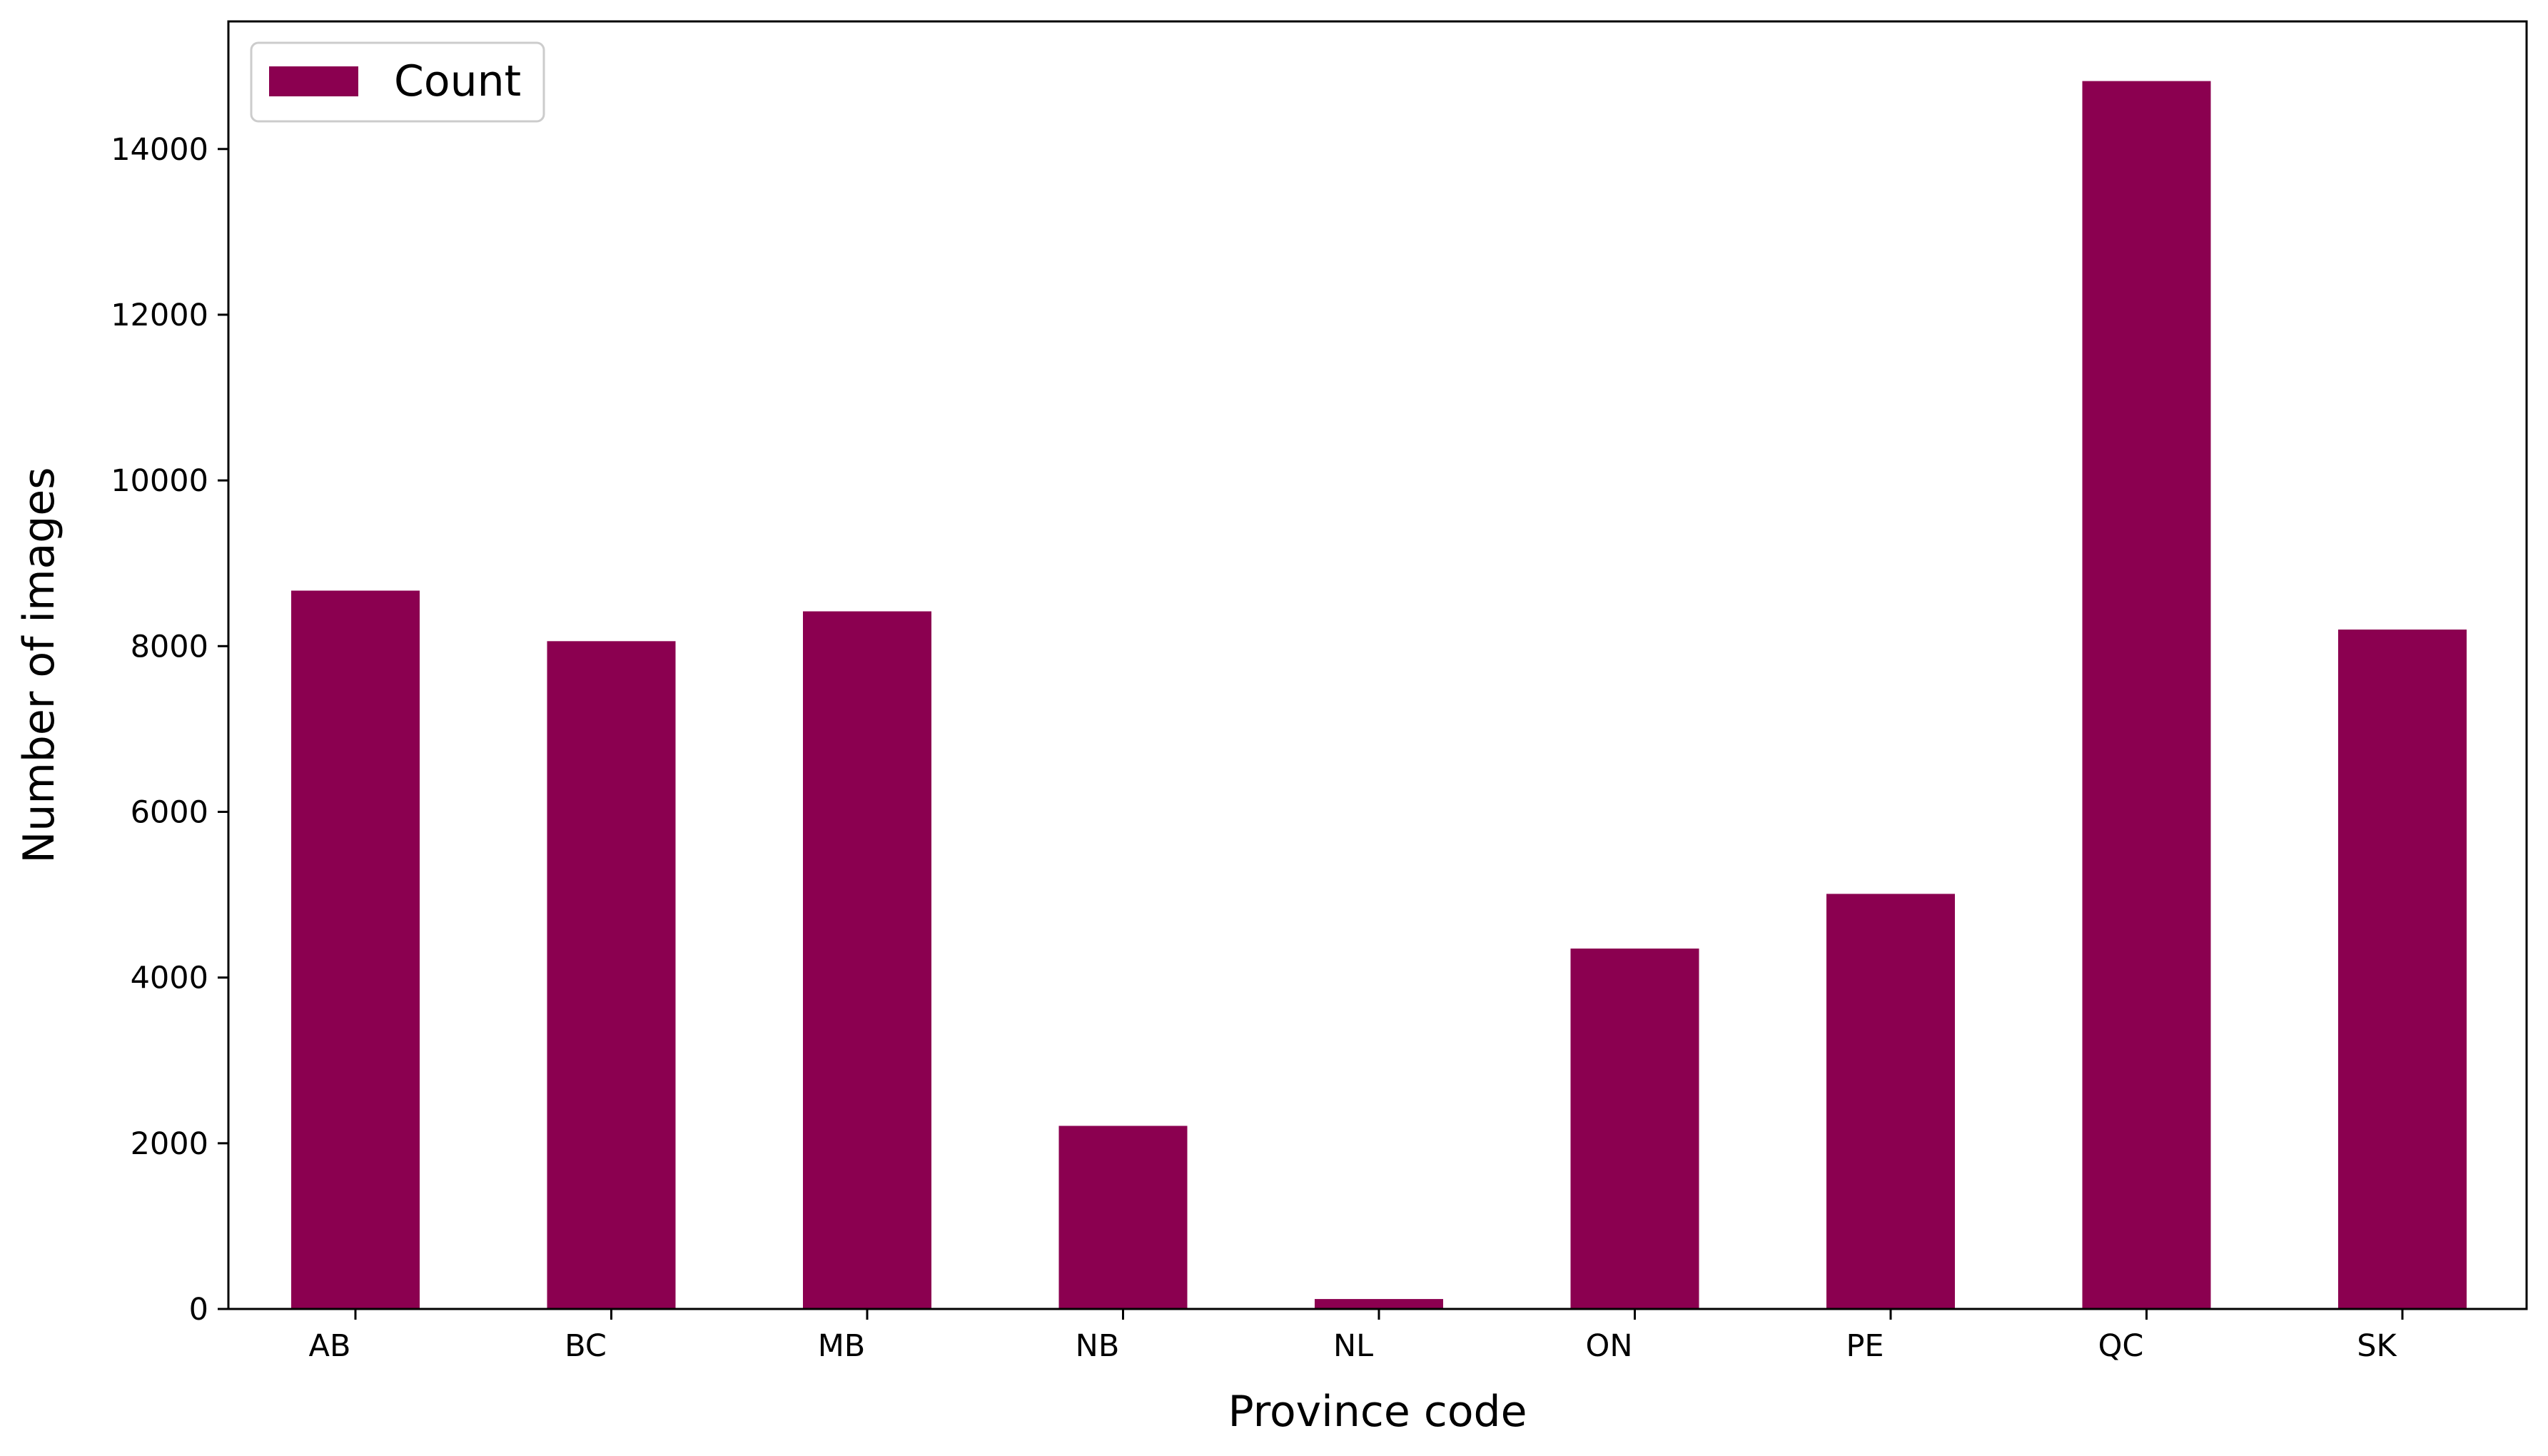 The height and width of the screenshot is (1456, 2548). What do you see at coordinates (1377, 1412) in the screenshot?
I see `x-axis-title: Province code` at bounding box center [1377, 1412].